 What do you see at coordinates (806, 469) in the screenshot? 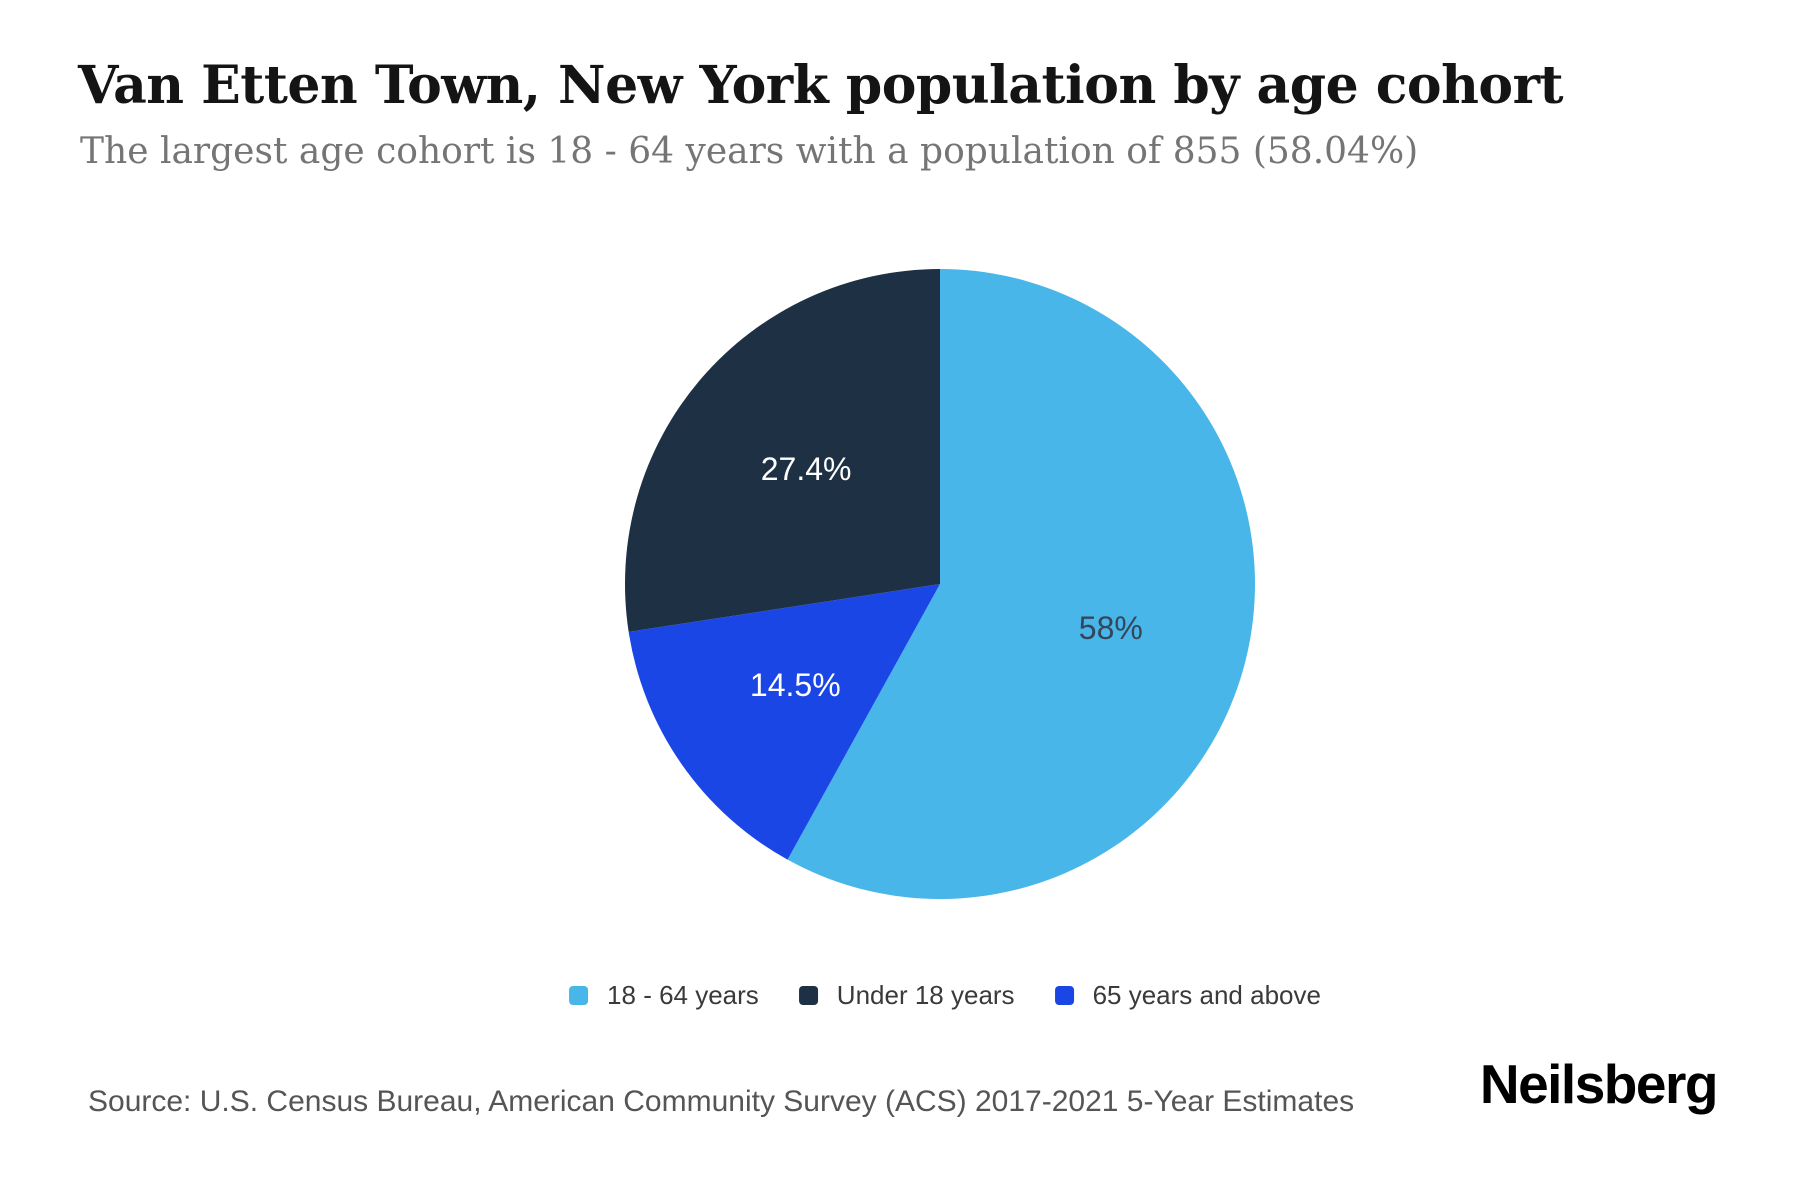
I see `pie-slice-label: 27.4%` at bounding box center [806, 469].